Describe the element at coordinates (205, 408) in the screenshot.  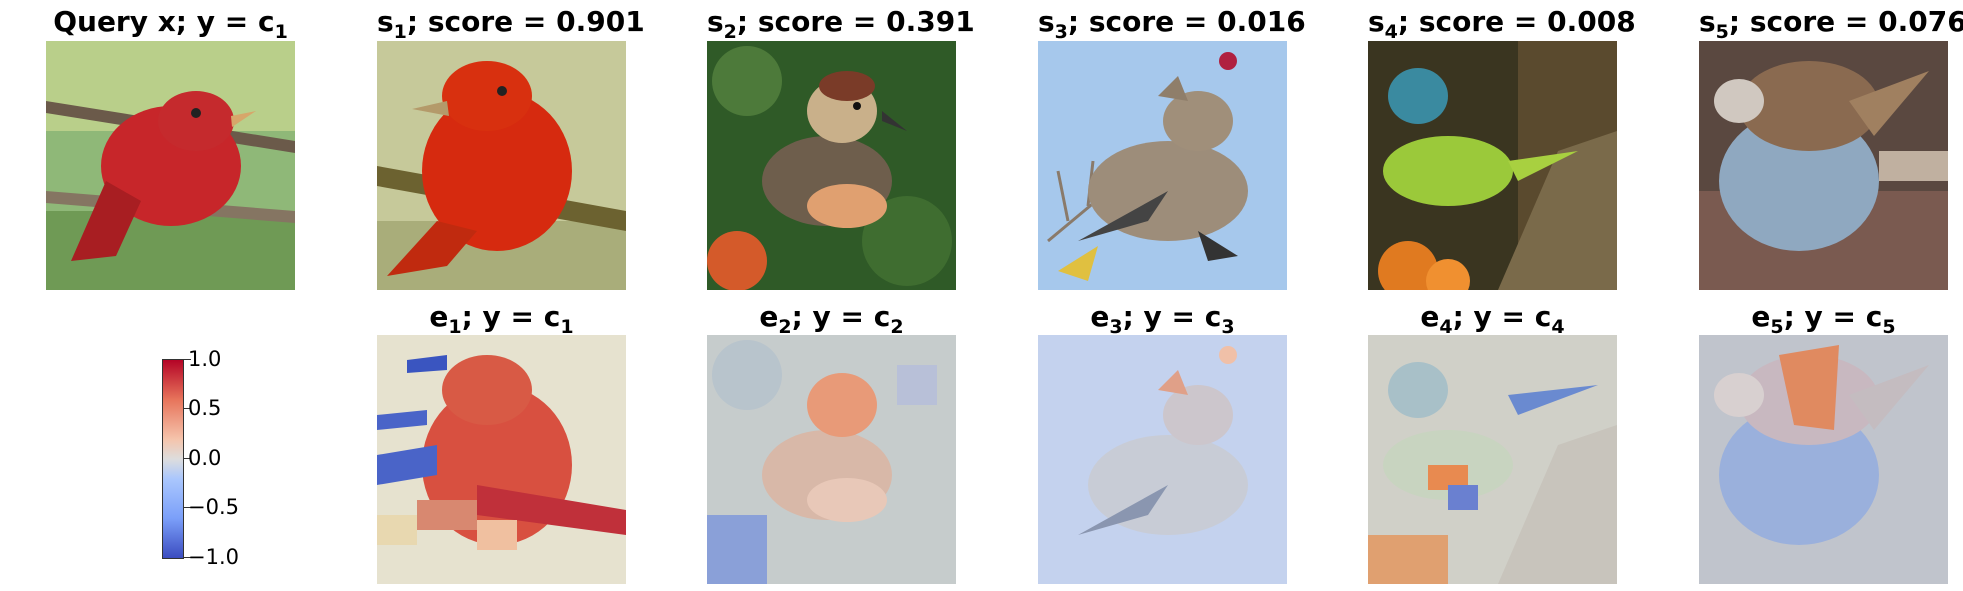
I see `colorbar-tick-label: 0.5` at that location.